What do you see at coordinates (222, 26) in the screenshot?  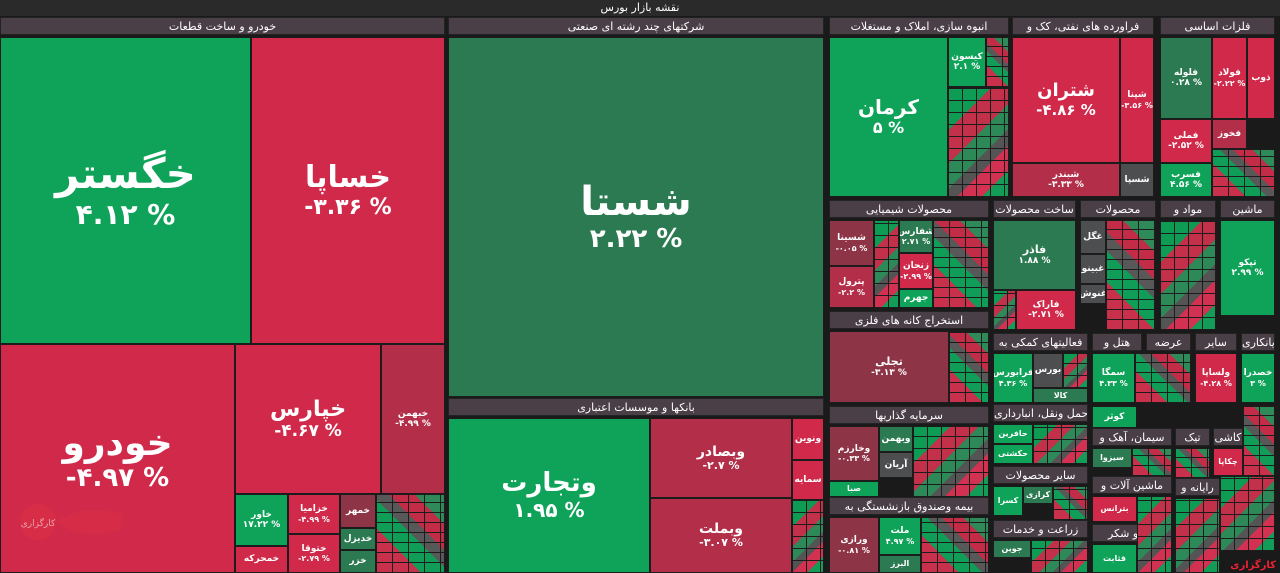 I see `sector-header-auto: خودرو و ساخت قطعات` at bounding box center [222, 26].